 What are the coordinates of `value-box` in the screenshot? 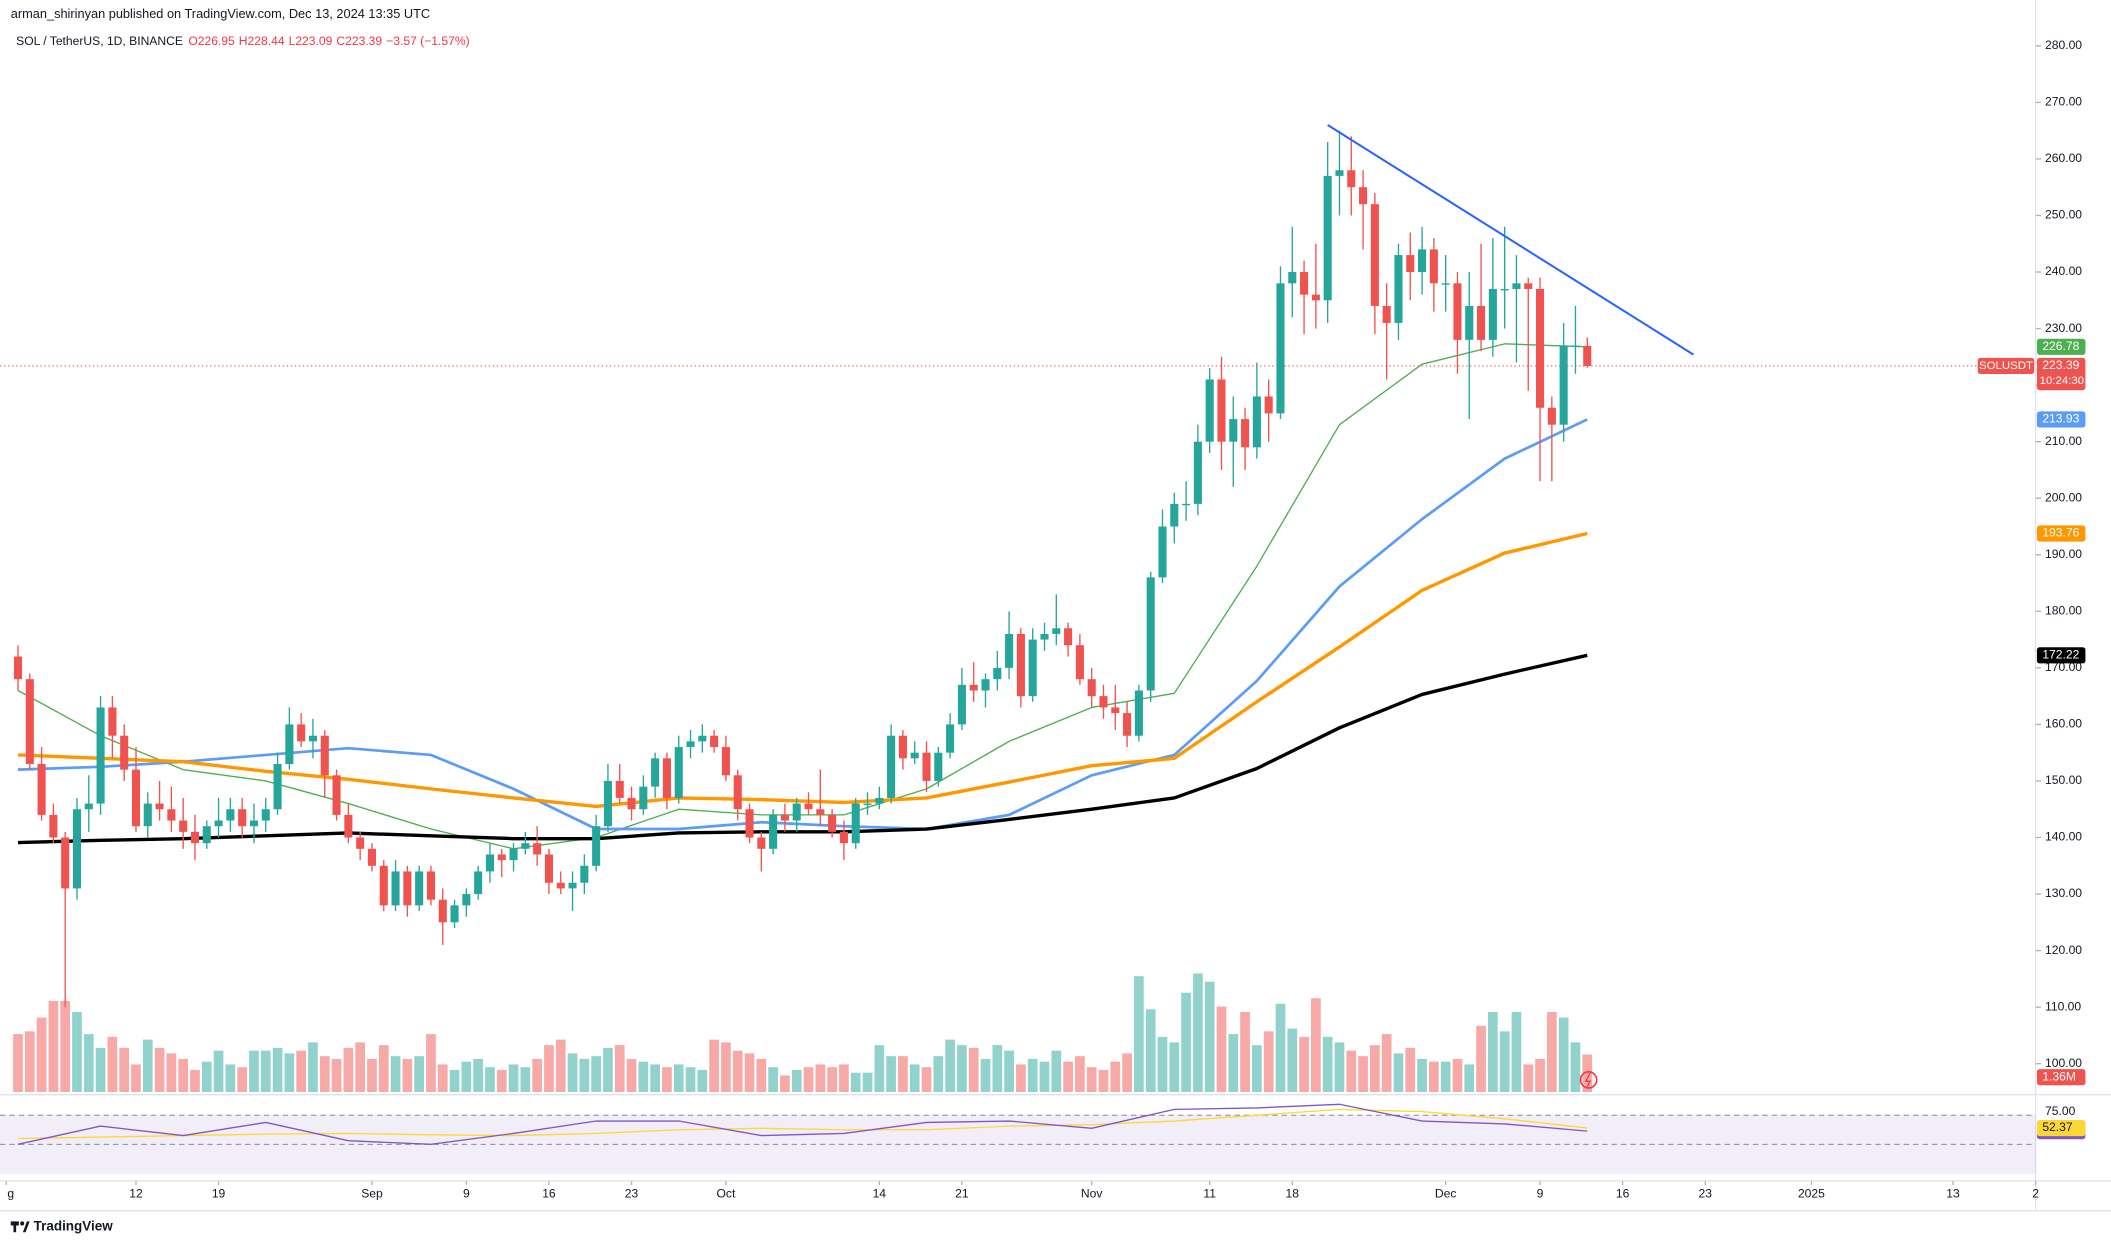 It's located at (2061, 533).